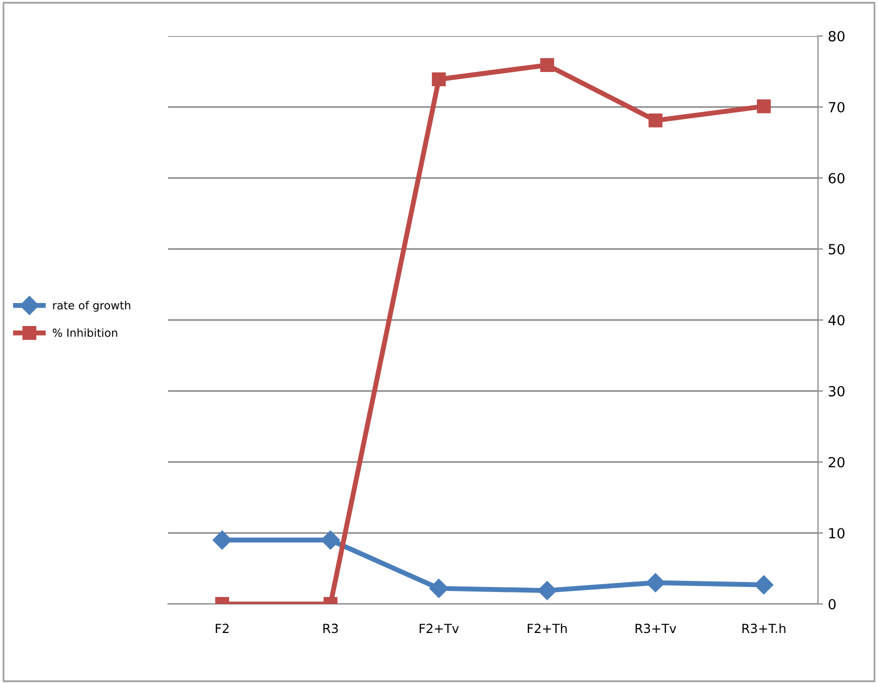  Describe the element at coordinates (439, 628) in the screenshot. I see `x-tick-label: F2+Tv` at that location.